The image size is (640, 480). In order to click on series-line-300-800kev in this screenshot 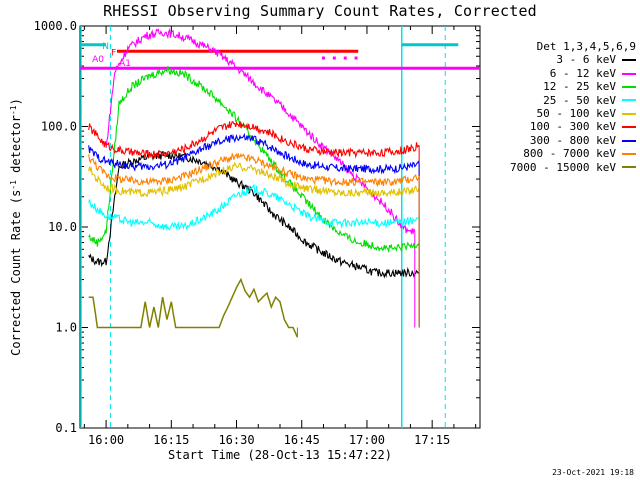, I will do `click(254, 153)`.